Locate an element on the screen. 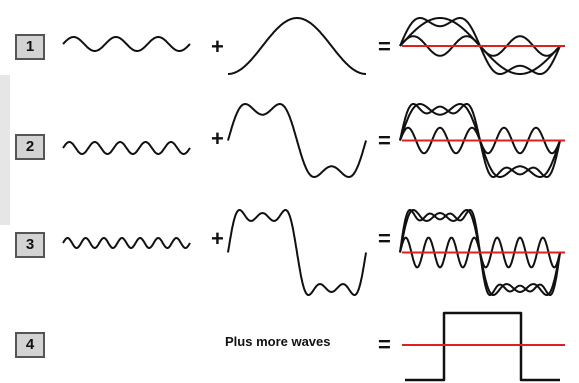 The image size is (579, 383). plus-sign-3: + is located at coordinates (217, 238).